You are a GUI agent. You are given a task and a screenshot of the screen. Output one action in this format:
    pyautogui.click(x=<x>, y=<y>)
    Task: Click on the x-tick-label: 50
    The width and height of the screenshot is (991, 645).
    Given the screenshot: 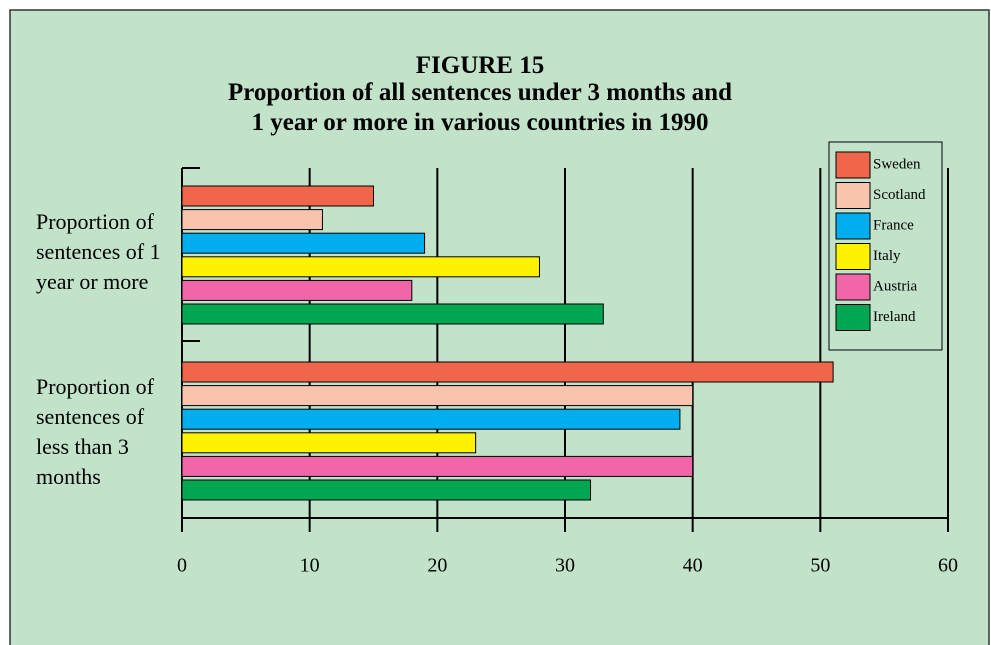 What is the action you would take?
    pyautogui.click(x=820, y=566)
    